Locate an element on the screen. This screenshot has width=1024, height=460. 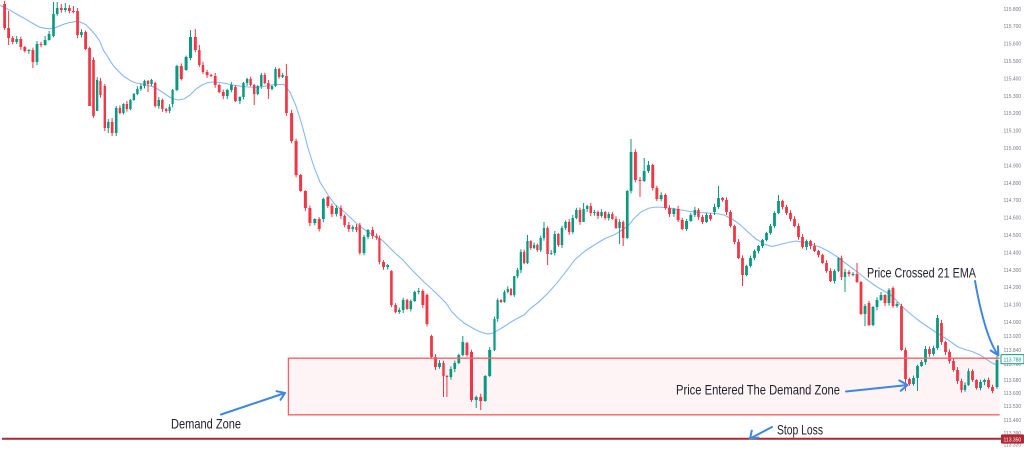
svg-text: 113.920 is located at coordinates (1013, 337).